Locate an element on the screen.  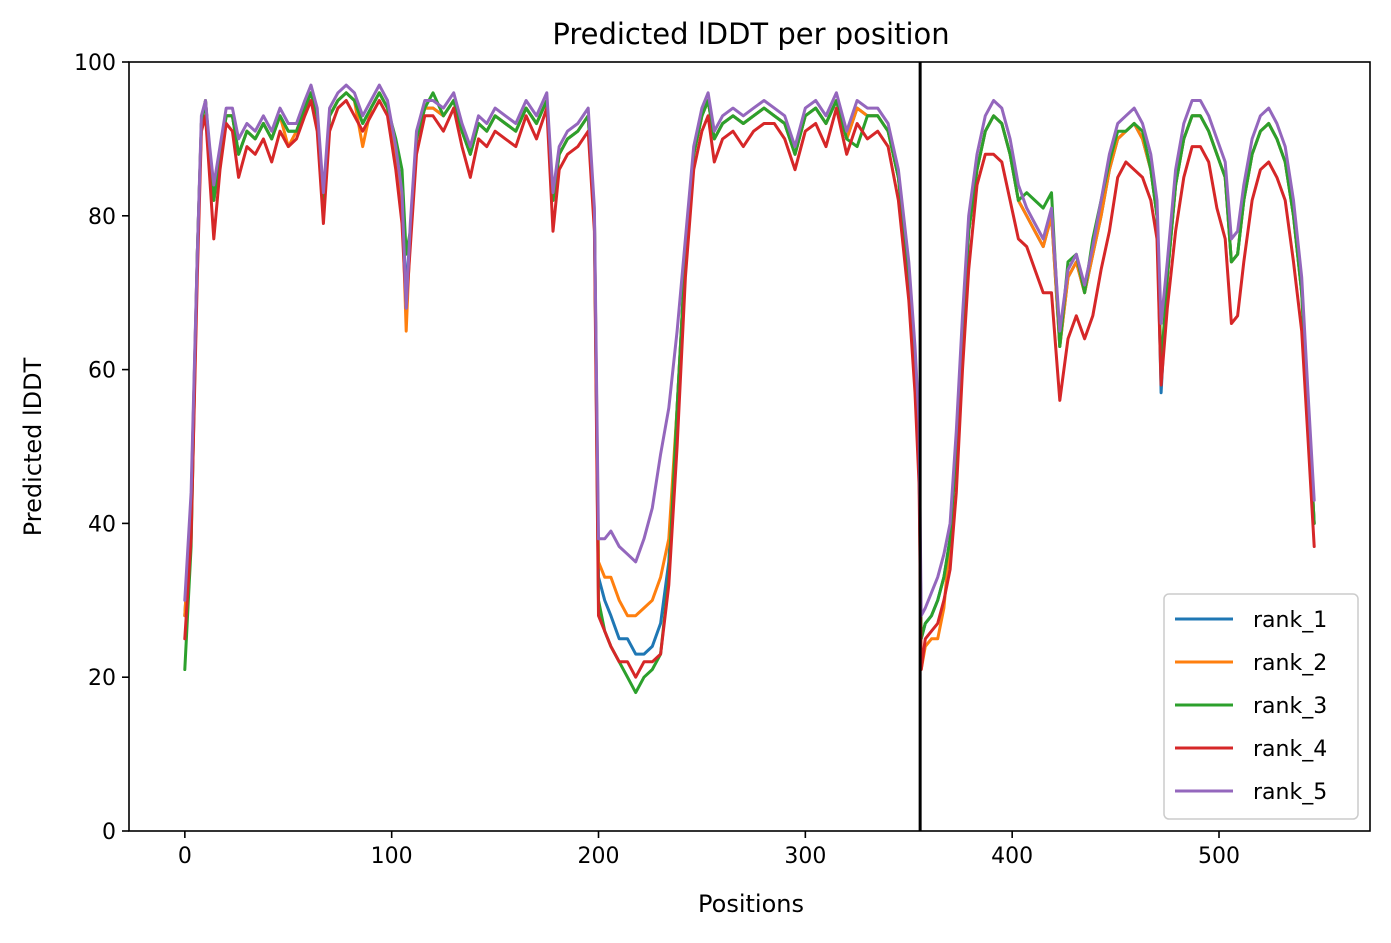
x-tick-label: 100 is located at coordinates (392, 856).